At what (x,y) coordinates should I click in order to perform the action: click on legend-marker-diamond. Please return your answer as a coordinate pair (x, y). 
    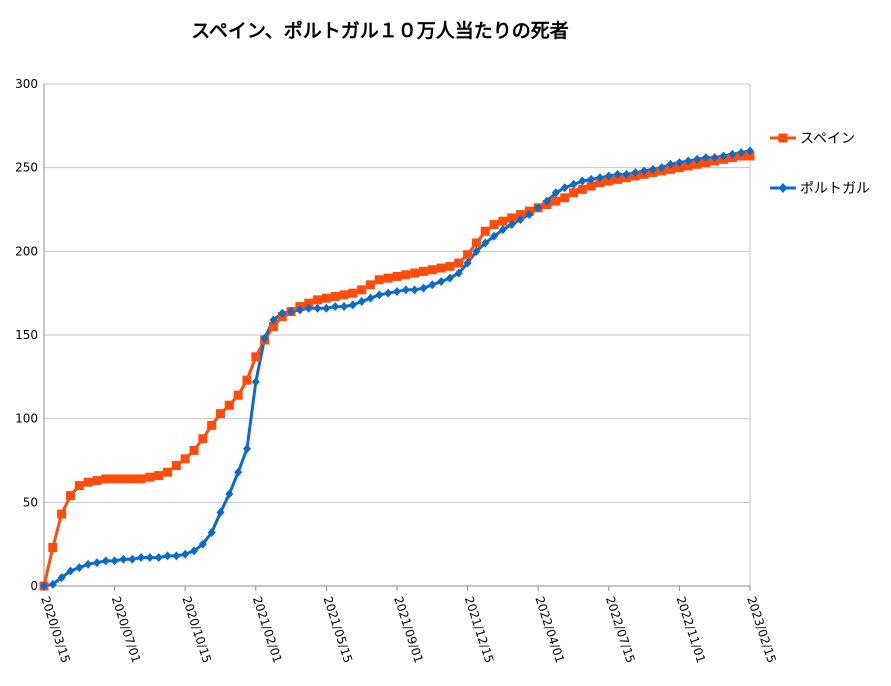
    Looking at the image, I should click on (783, 188).